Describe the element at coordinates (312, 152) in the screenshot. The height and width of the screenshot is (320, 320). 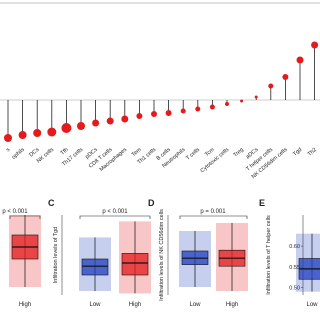
I see `category-label: Th2` at that location.